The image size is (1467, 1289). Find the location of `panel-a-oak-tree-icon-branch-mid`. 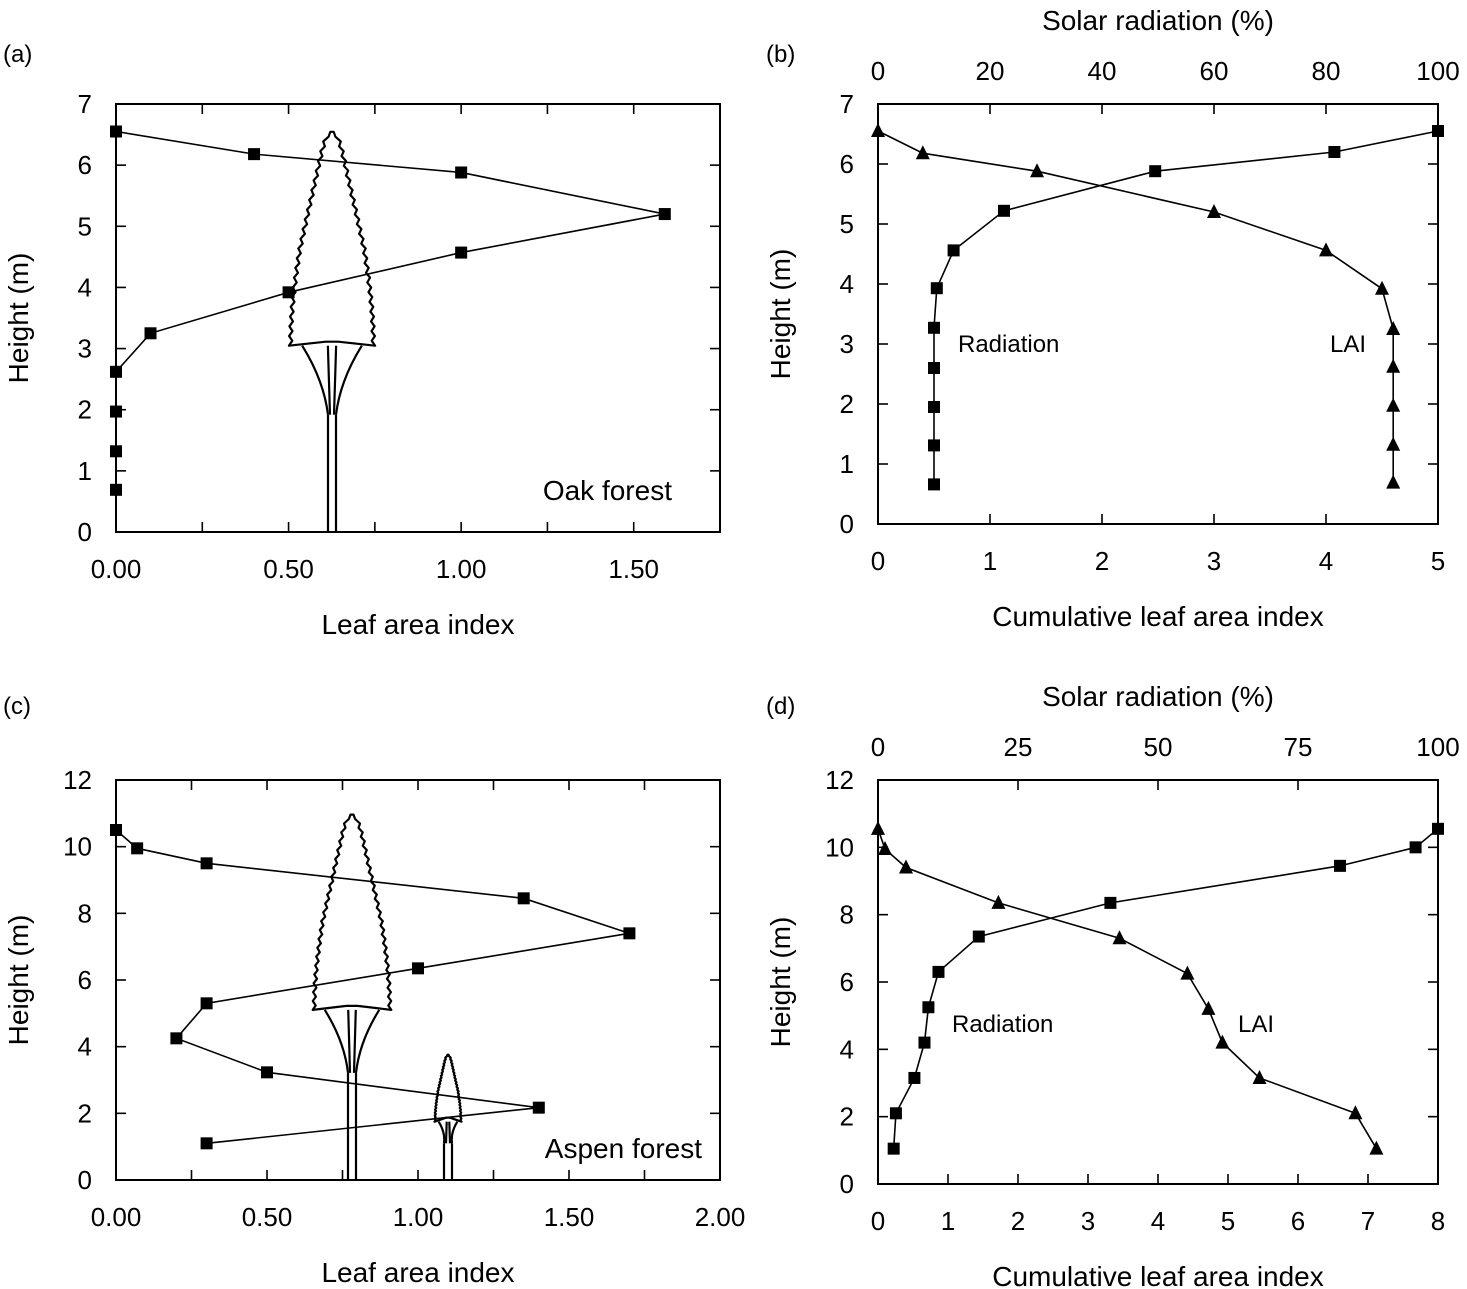

panel-a-oak-tree-icon-branch-mid is located at coordinates (329, 380).